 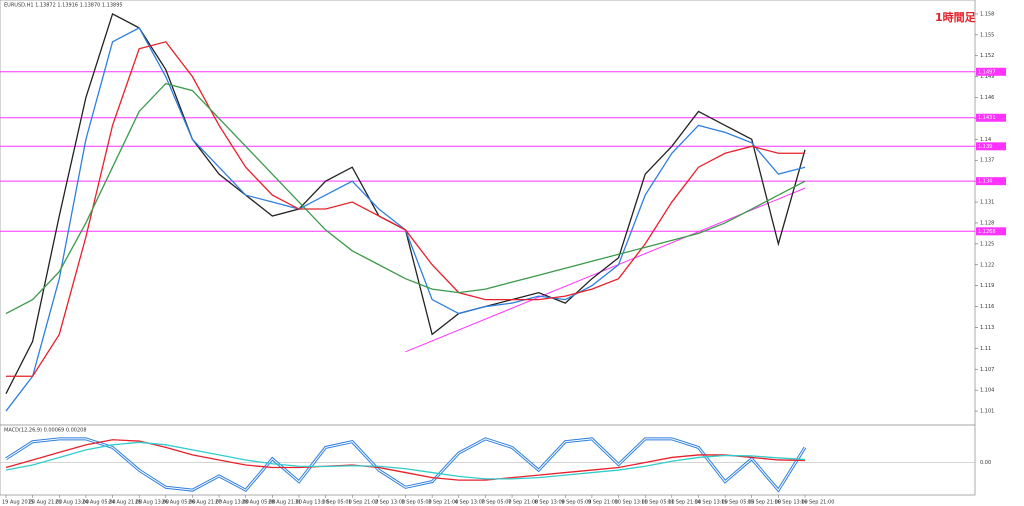 I want to click on x-tick-label: 9 Sep 05:00, so click(x=576, y=503).